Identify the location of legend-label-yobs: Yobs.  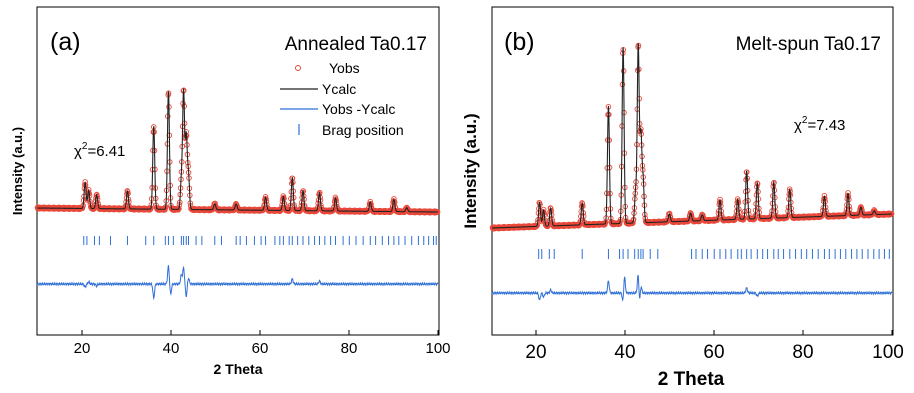
(344, 68).